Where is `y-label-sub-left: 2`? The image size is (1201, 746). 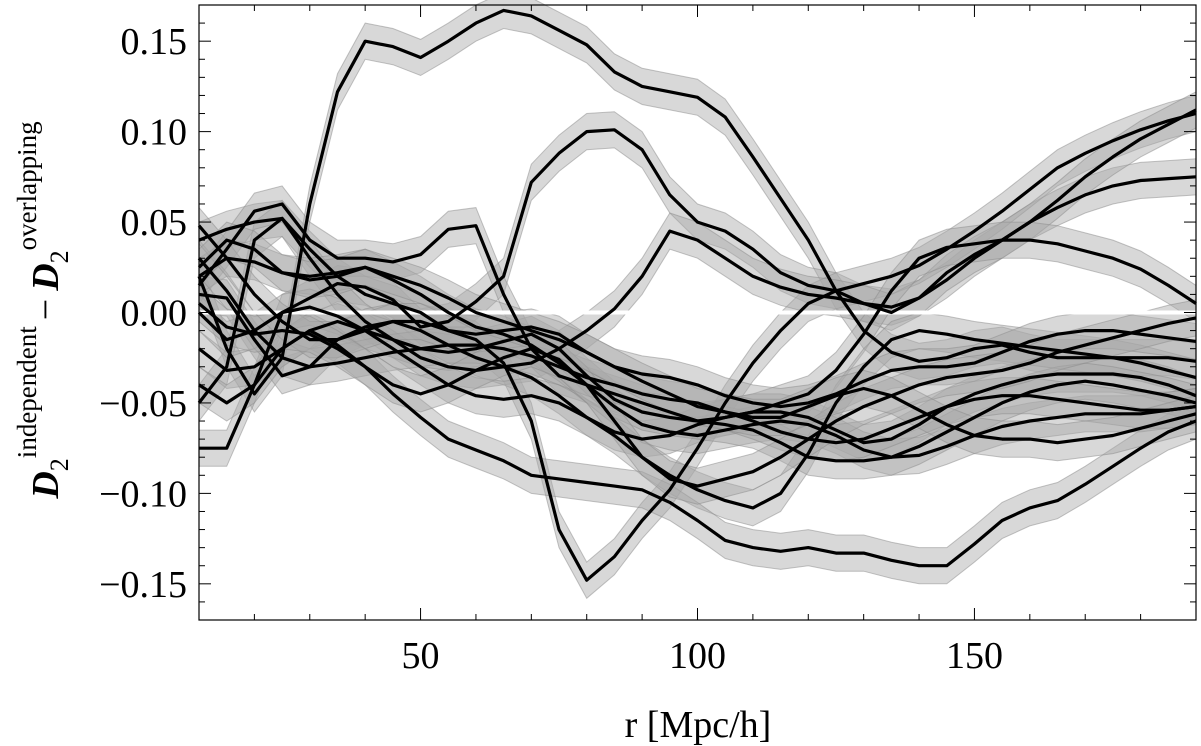 y-label-sub-left: 2 is located at coordinates (59, 464).